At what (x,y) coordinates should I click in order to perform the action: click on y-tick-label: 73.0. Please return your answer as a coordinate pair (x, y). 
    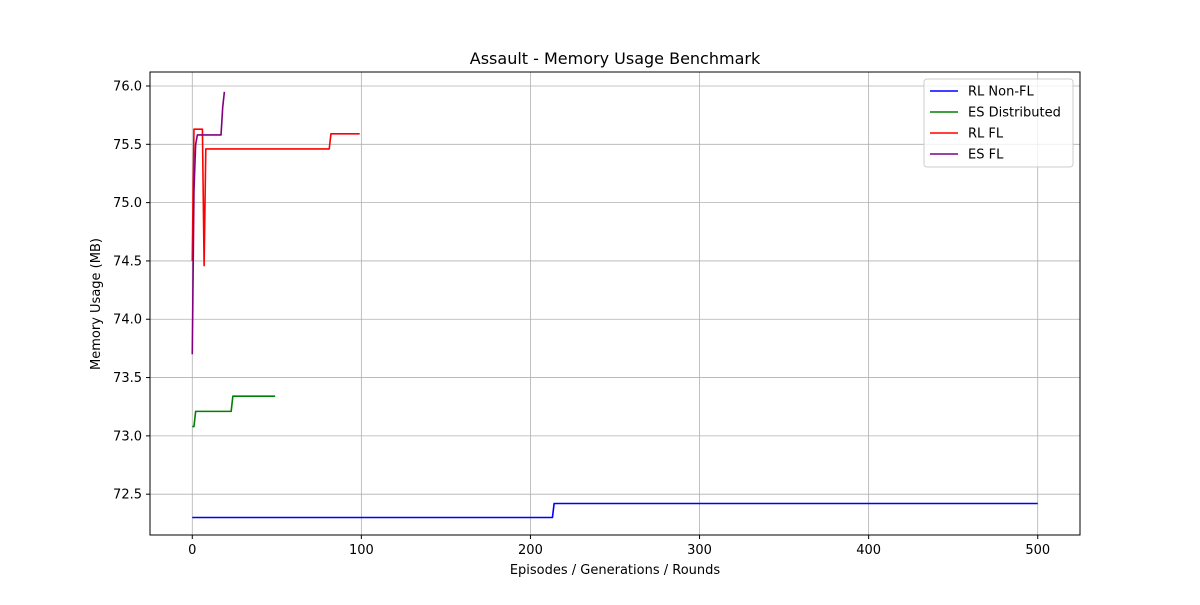
    Looking at the image, I should click on (127, 436).